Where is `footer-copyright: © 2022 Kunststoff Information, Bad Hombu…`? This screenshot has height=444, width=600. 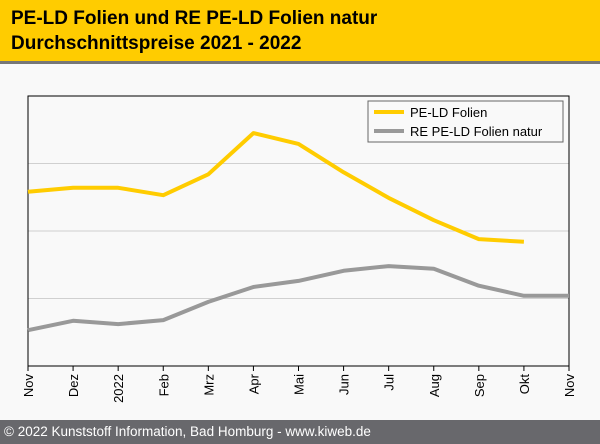 footer-copyright: © 2022 Kunststoff Information, Bad Hombu… is located at coordinates (300, 432).